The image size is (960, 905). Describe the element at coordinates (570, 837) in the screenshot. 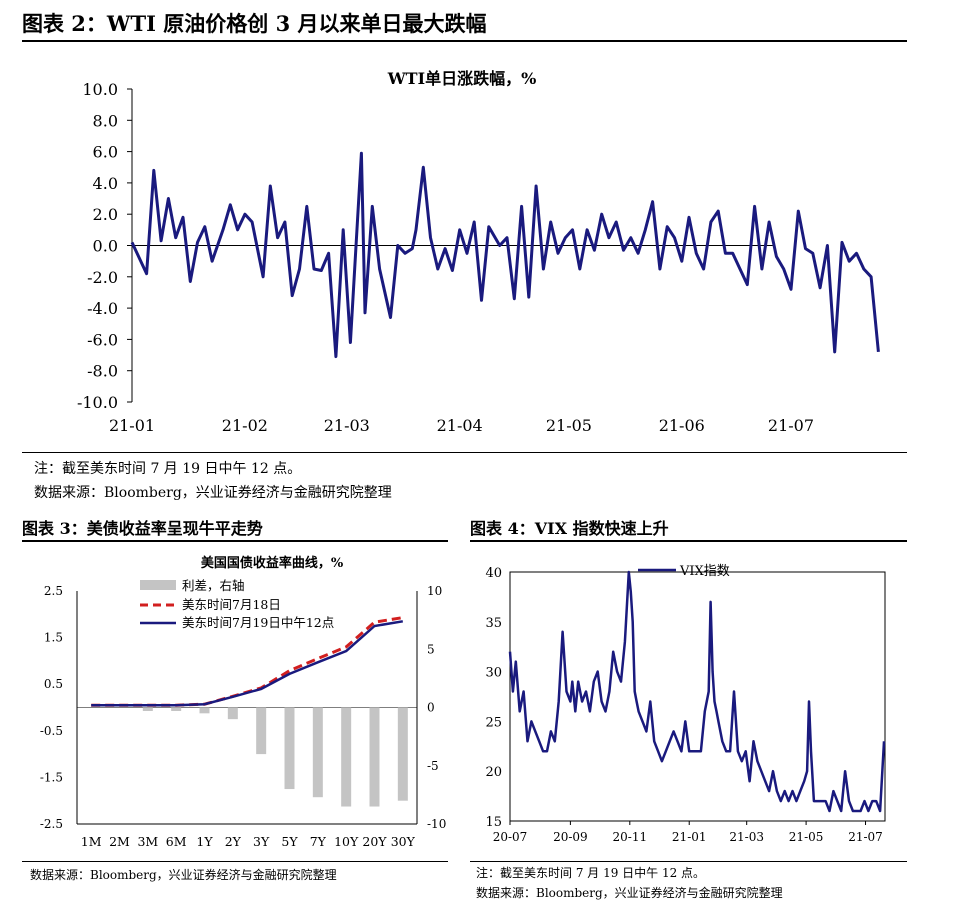

I see `vix-x-tick-label: 20-09` at that location.